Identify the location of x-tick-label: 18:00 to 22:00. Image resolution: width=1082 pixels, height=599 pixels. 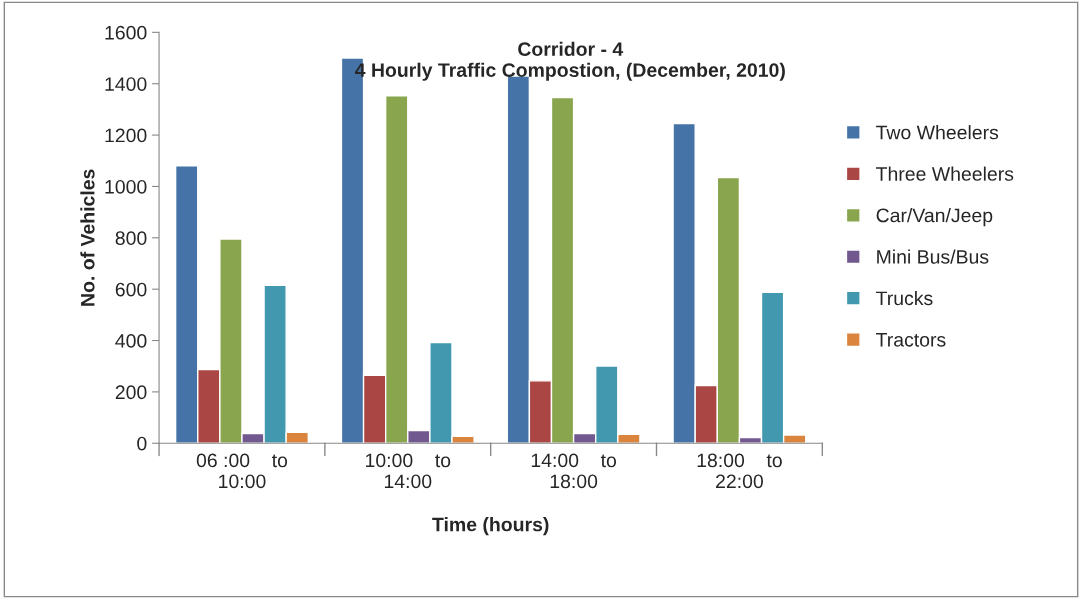
(739, 471).